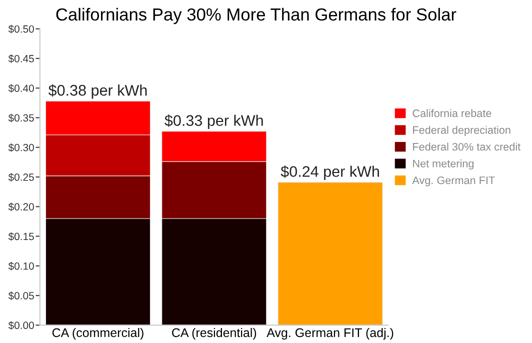 The image size is (532, 343). I want to click on legend-label: Federal depreciation, so click(461, 131).